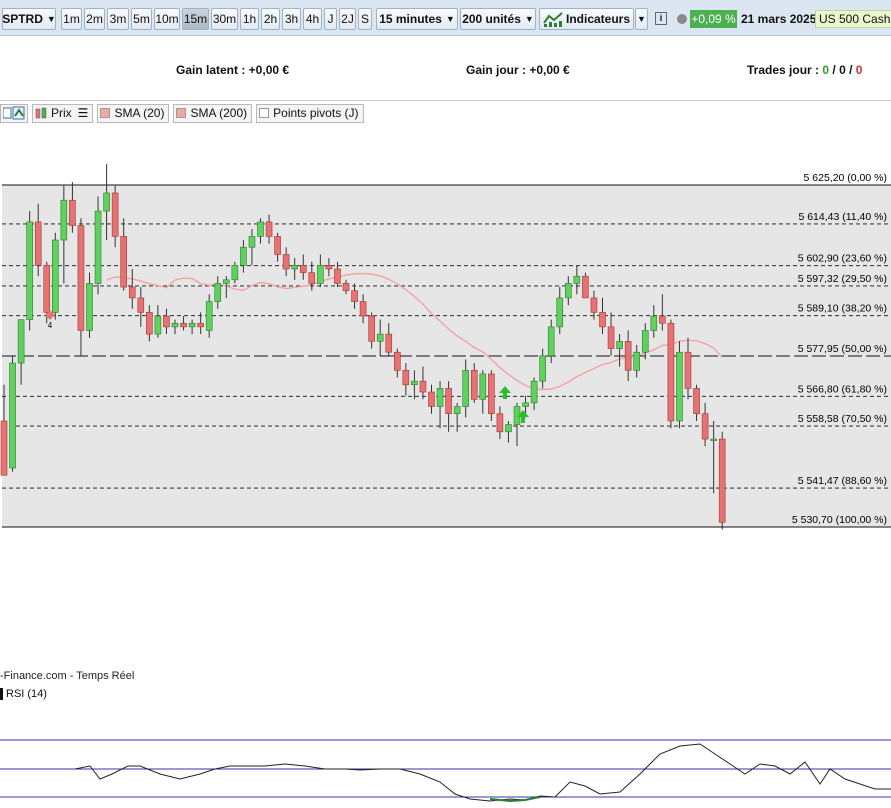 Image resolution: width=891 pixels, height=808 pixels. I want to click on fib-label: 5 566,80 (61,80 %), so click(842, 389).